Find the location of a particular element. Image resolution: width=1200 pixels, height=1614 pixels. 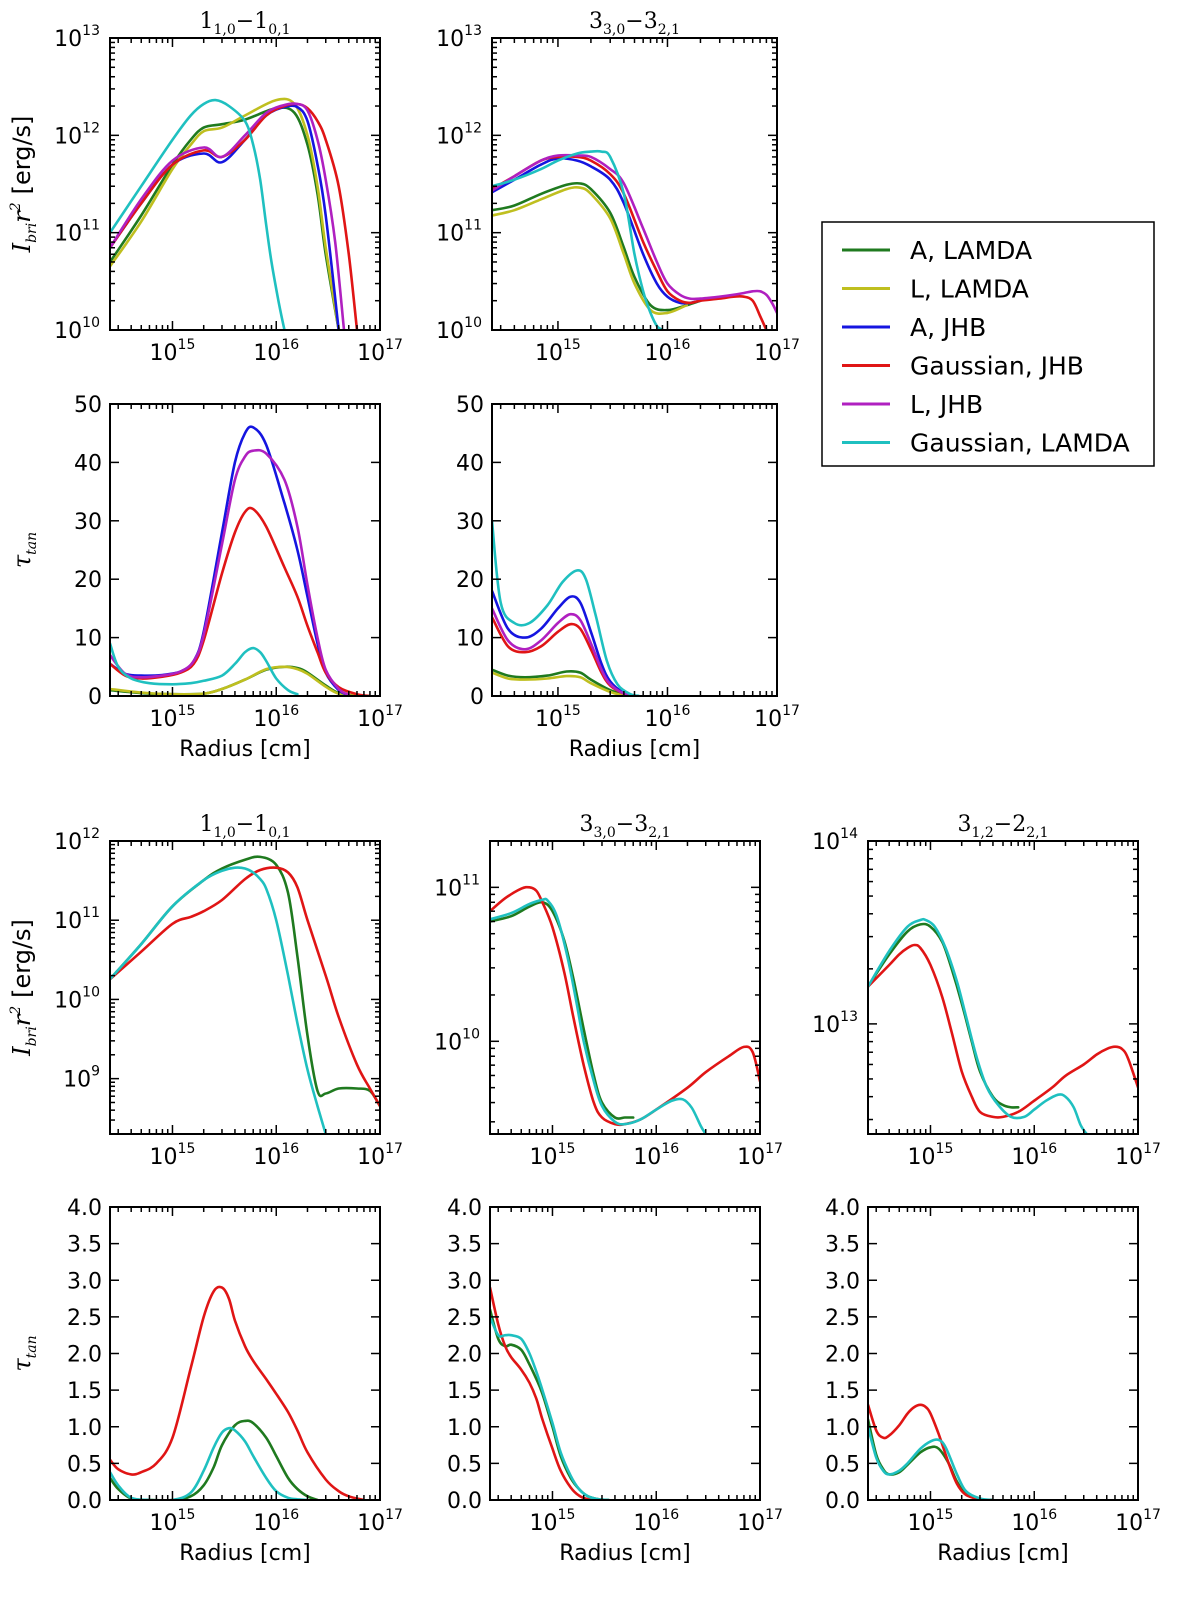

legend-label: L, JHB is located at coordinates (946, 404).